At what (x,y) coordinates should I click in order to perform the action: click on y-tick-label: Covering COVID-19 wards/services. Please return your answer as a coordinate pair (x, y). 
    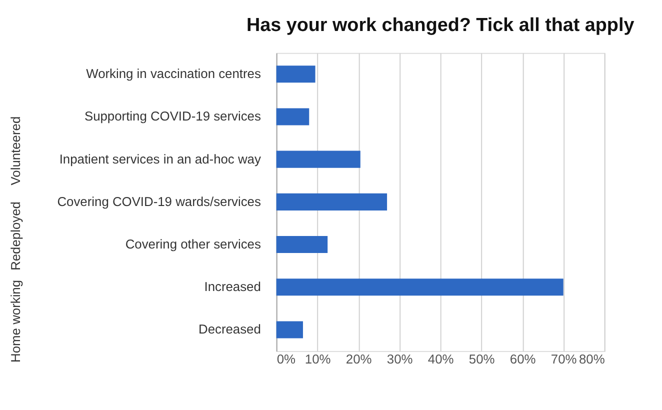
    Looking at the image, I should click on (159, 201).